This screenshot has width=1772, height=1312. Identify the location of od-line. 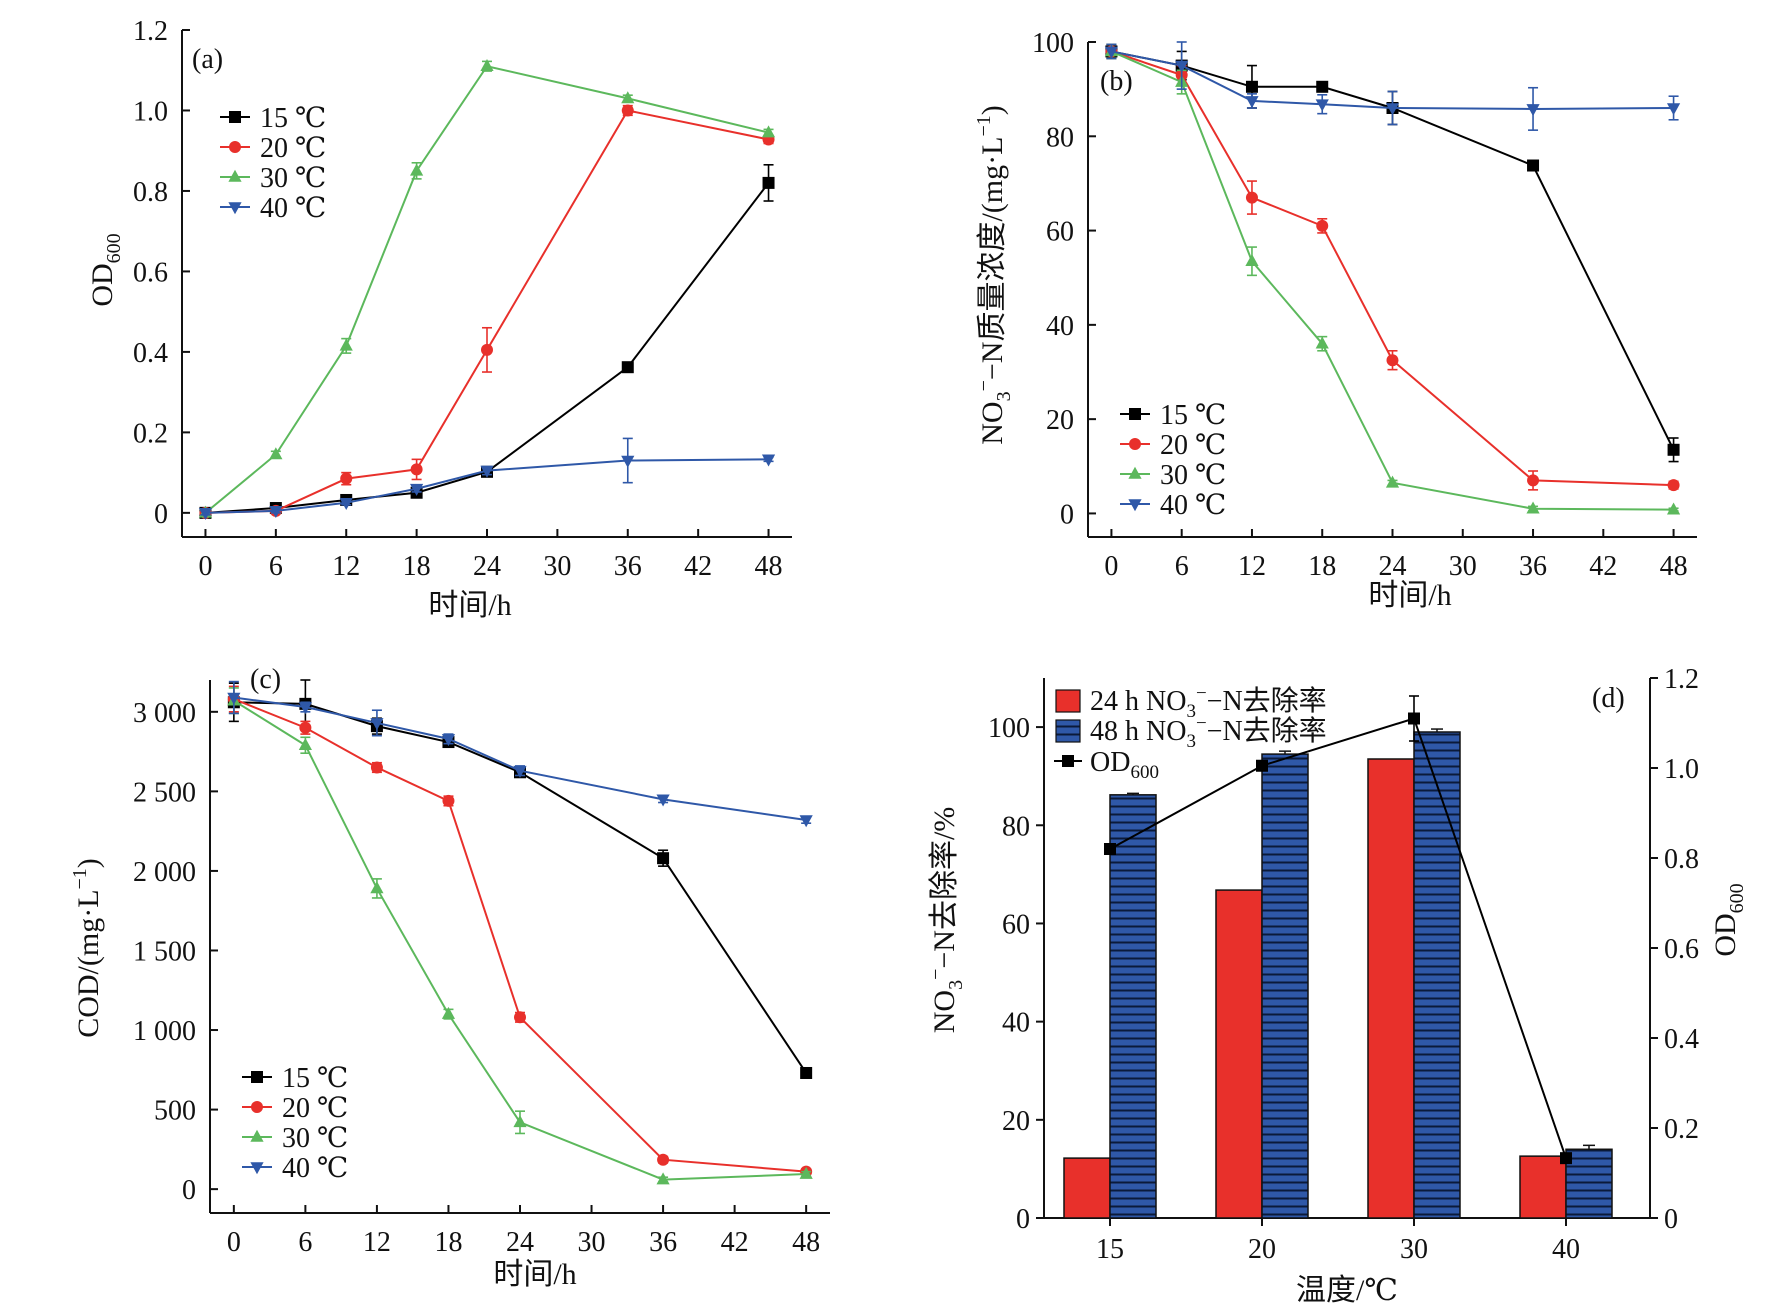
(1338, 938).